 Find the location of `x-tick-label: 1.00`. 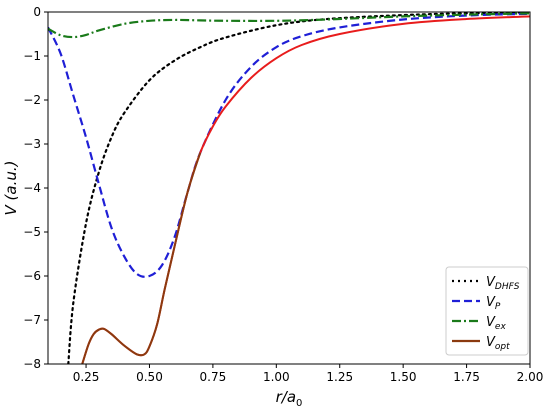

x-tick-label: 1.00 is located at coordinates (276, 377).